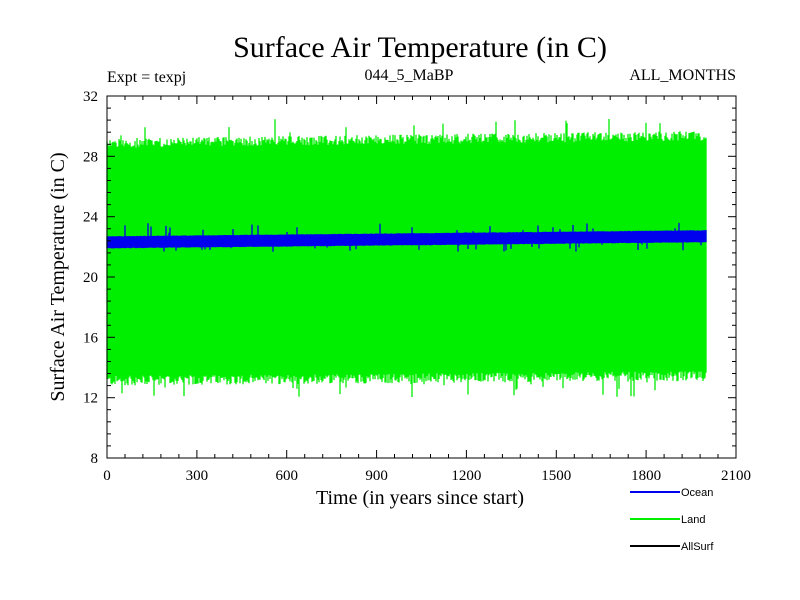  Describe the element at coordinates (91, 338) in the screenshot. I see `y-tick-label: 16` at that location.